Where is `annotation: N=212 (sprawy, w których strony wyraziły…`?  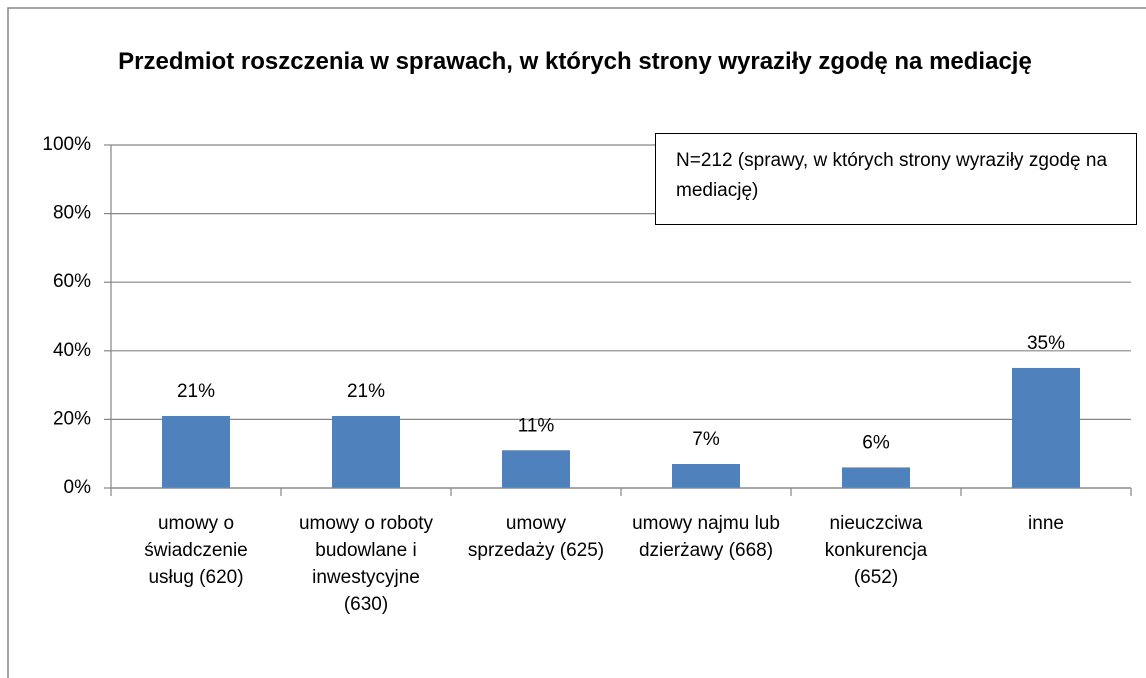 annotation: N=212 (sprawy, w których strony wyraziły… is located at coordinates (896, 179).